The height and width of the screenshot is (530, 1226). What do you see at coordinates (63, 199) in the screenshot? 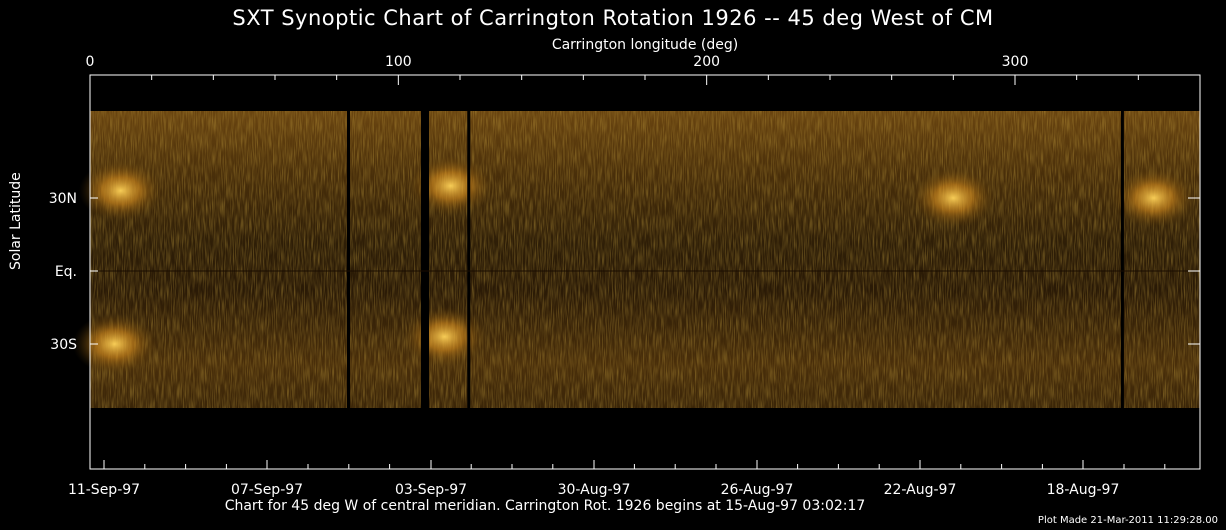
I see `y-tick-label: 30N` at bounding box center [63, 199].